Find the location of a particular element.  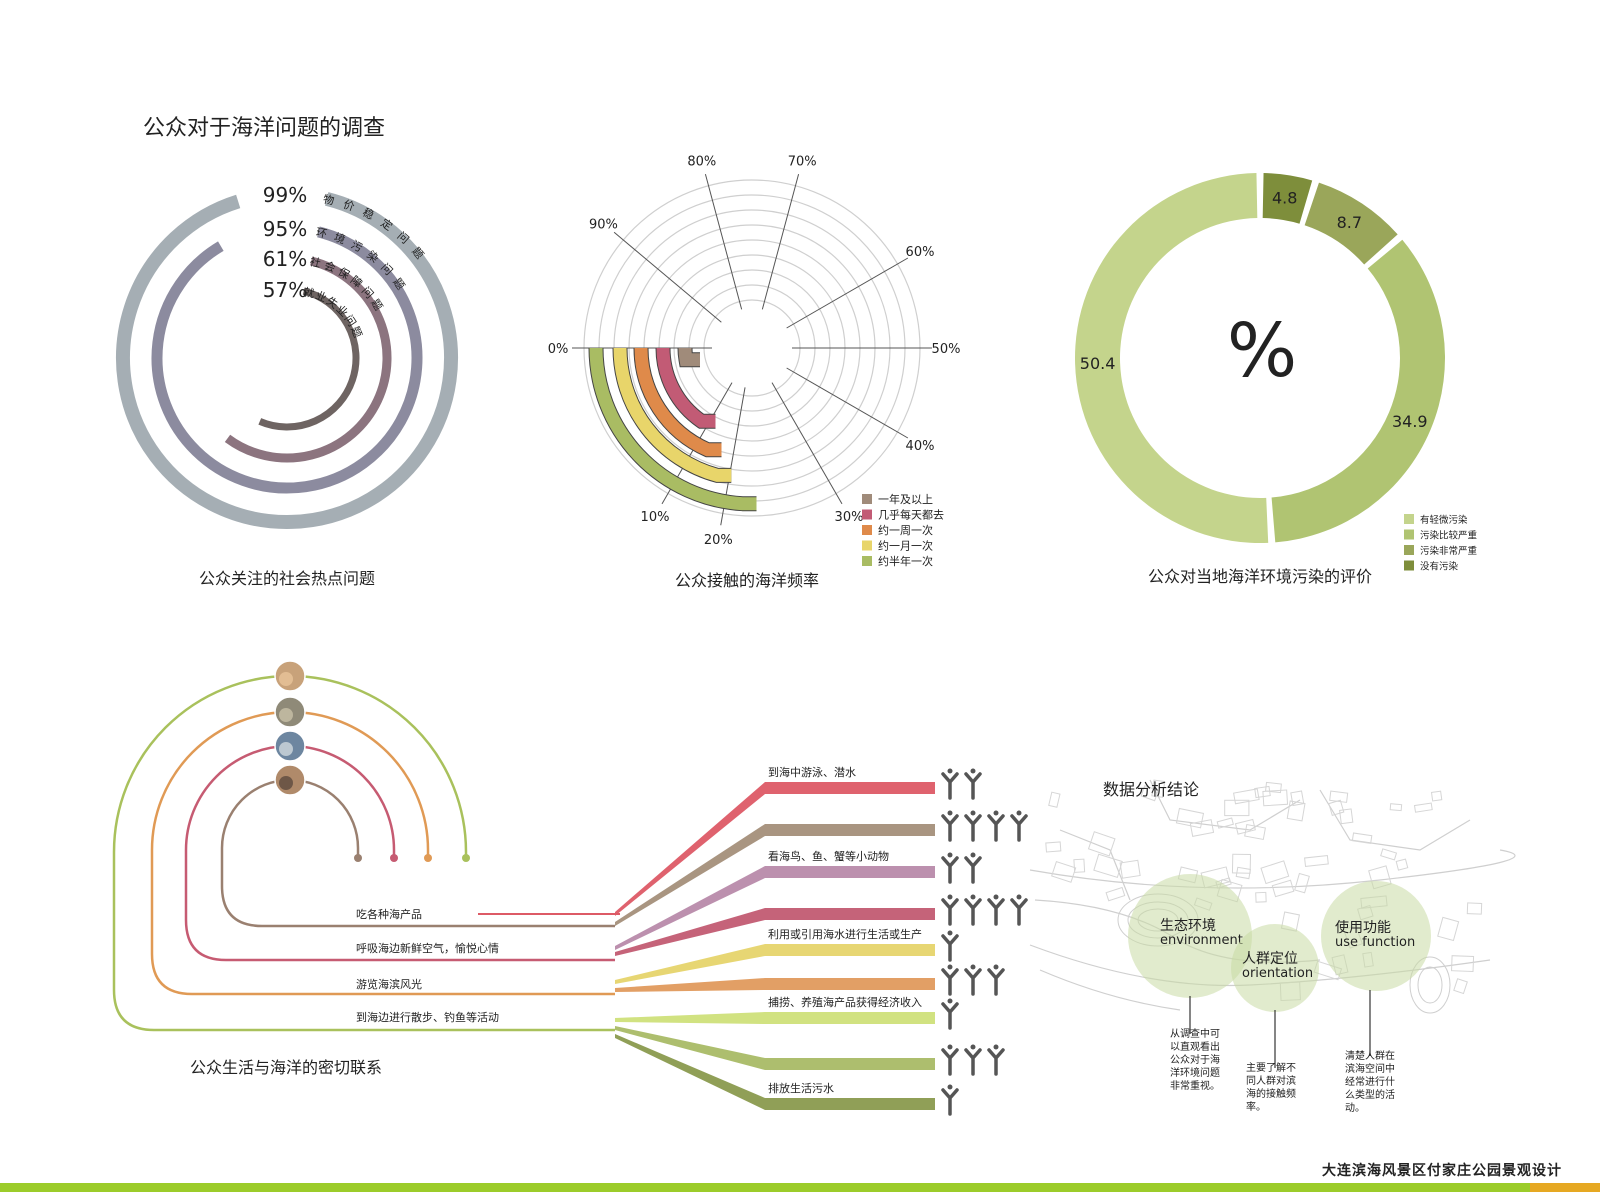

frequency-axis-tick: 90% is located at coordinates (603, 224).